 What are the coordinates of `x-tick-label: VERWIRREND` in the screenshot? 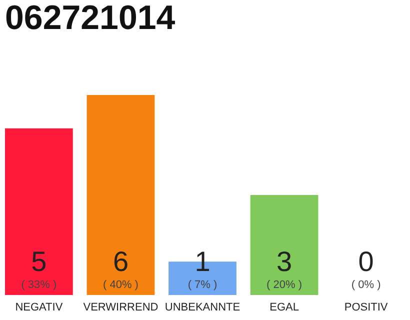 It's located at (120, 308).